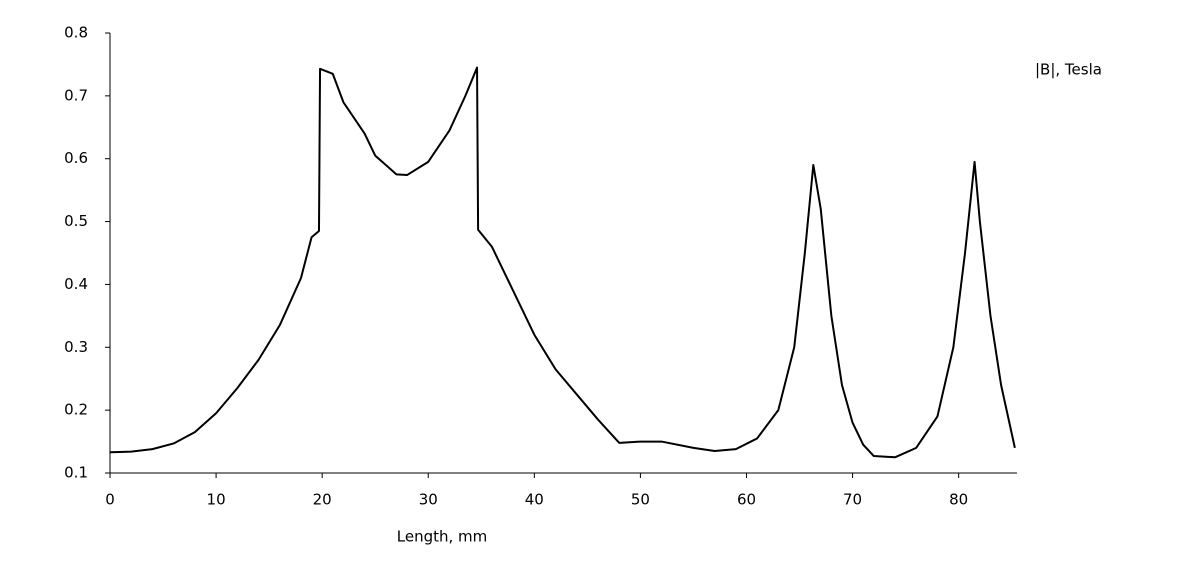 The height and width of the screenshot is (573, 1188). What do you see at coordinates (1068, 70) in the screenshot?
I see `y-axis-label: |B|, Tesla` at bounding box center [1068, 70].